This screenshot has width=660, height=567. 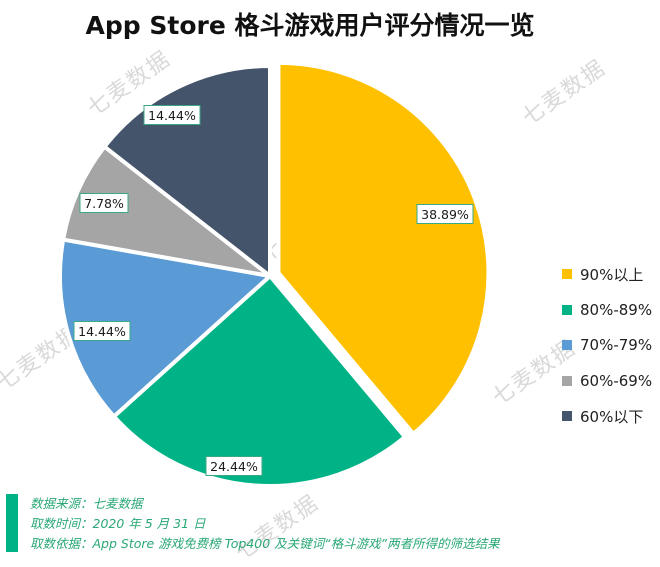 I want to click on legend-label: 90%以上, so click(x=612, y=274).